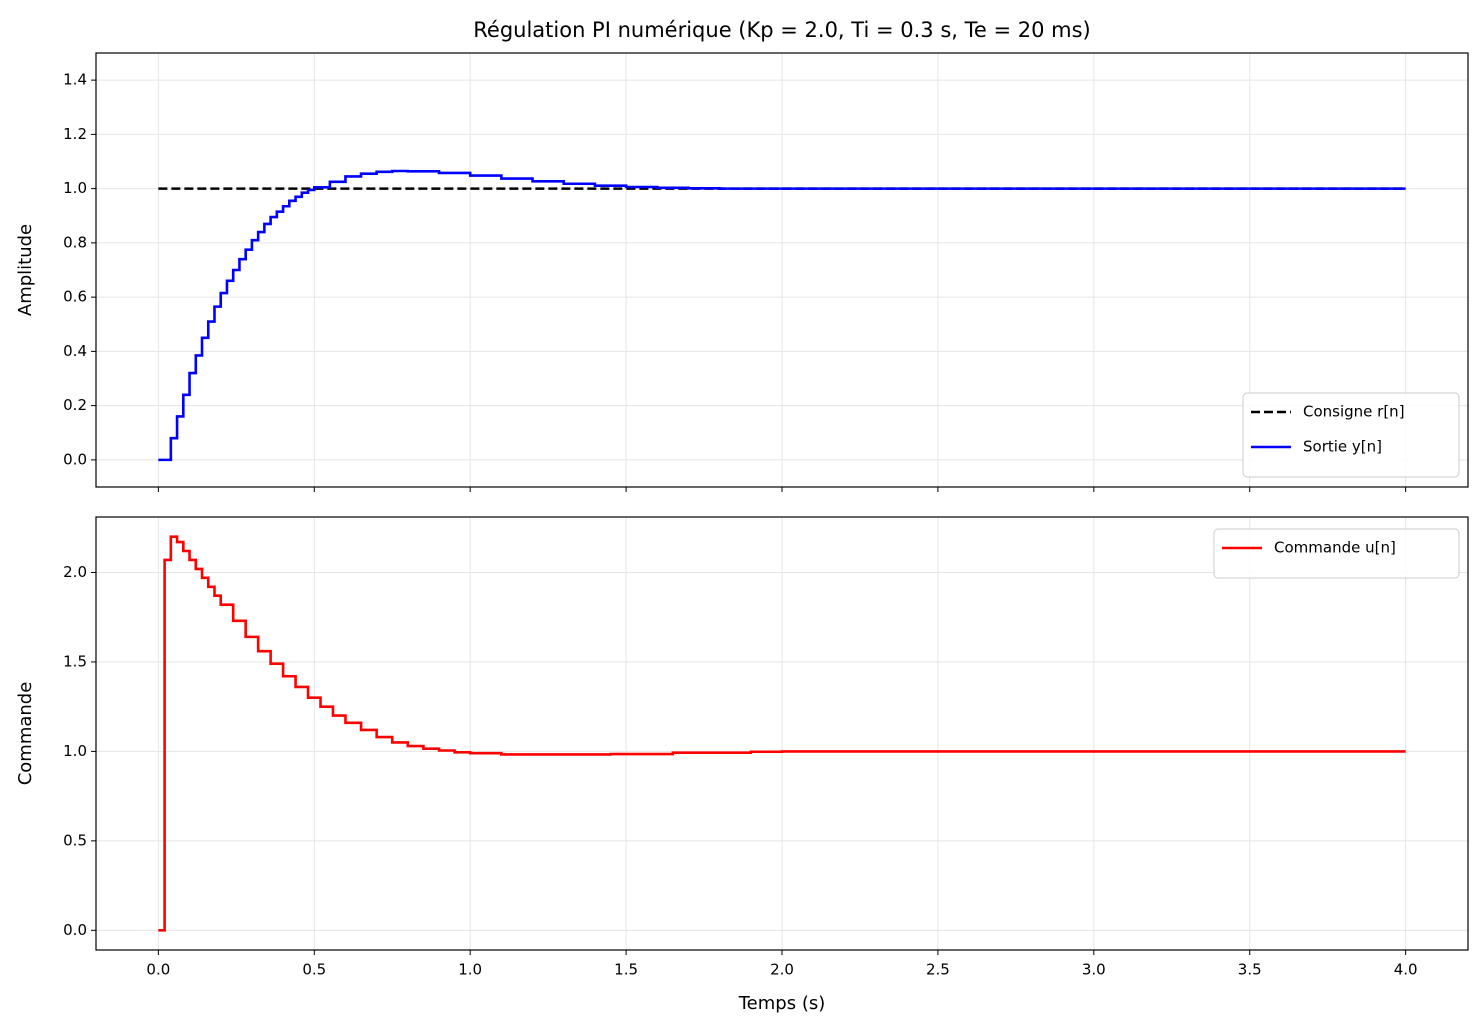  What do you see at coordinates (158, 970) in the screenshot?
I see `x-tick-label: 0.0` at bounding box center [158, 970].